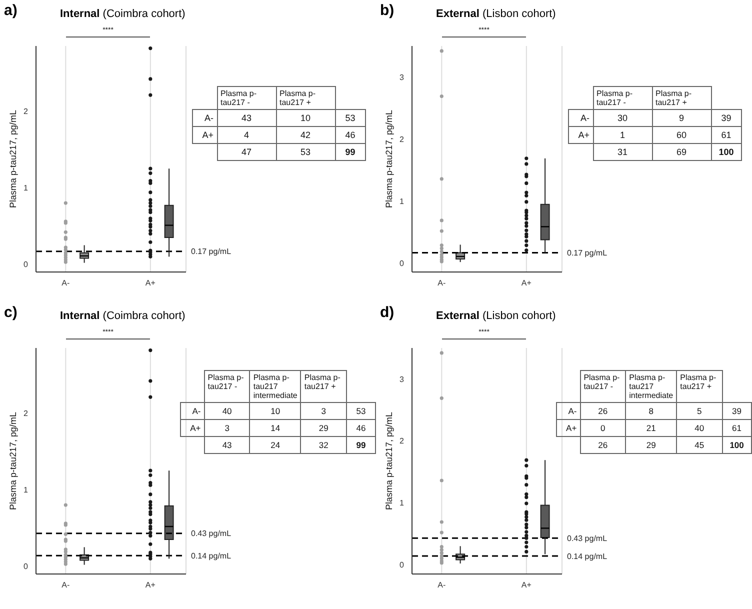 Image resolution: width=752 pixels, height=609 pixels. What do you see at coordinates (622, 118) in the screenshot?
I see `data-label: 30` at bounding box center [622, 118].